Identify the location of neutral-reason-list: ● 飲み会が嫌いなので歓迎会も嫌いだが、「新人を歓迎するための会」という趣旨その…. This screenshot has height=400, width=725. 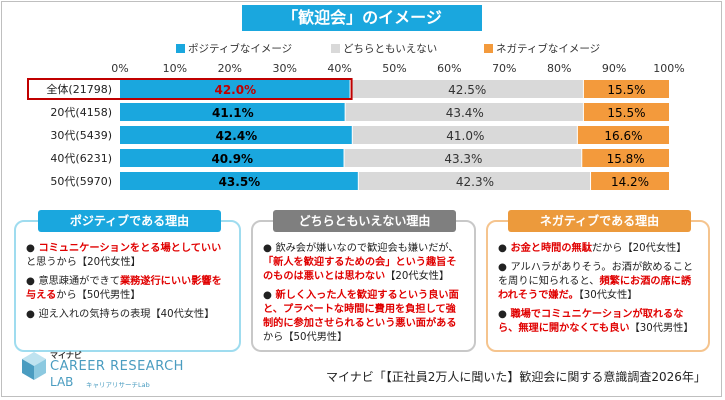
(364, 296).